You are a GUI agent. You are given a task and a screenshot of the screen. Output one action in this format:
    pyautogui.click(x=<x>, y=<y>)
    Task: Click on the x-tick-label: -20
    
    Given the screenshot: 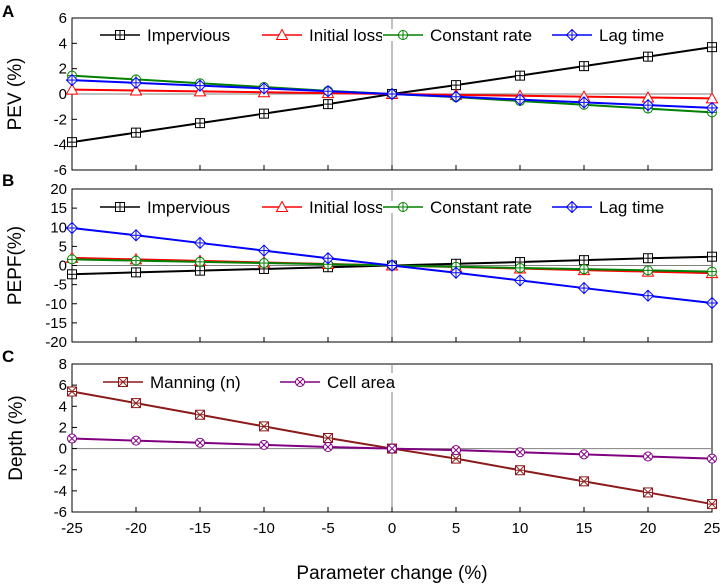 What is the action you would take?
    pyautogui.click(x=136, y=528)
    